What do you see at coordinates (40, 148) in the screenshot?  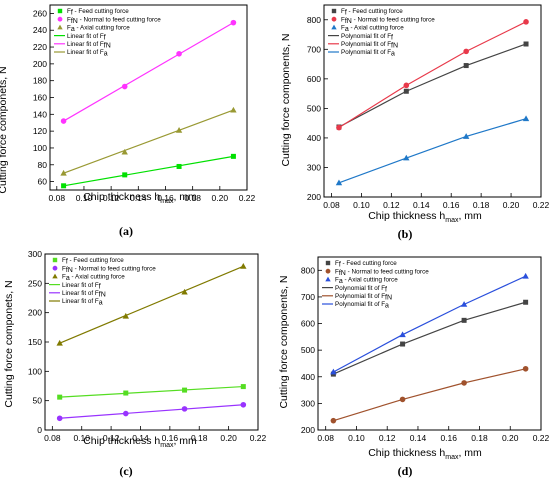 I see `y-tick-label: 100` at bounding box center [40, 148].